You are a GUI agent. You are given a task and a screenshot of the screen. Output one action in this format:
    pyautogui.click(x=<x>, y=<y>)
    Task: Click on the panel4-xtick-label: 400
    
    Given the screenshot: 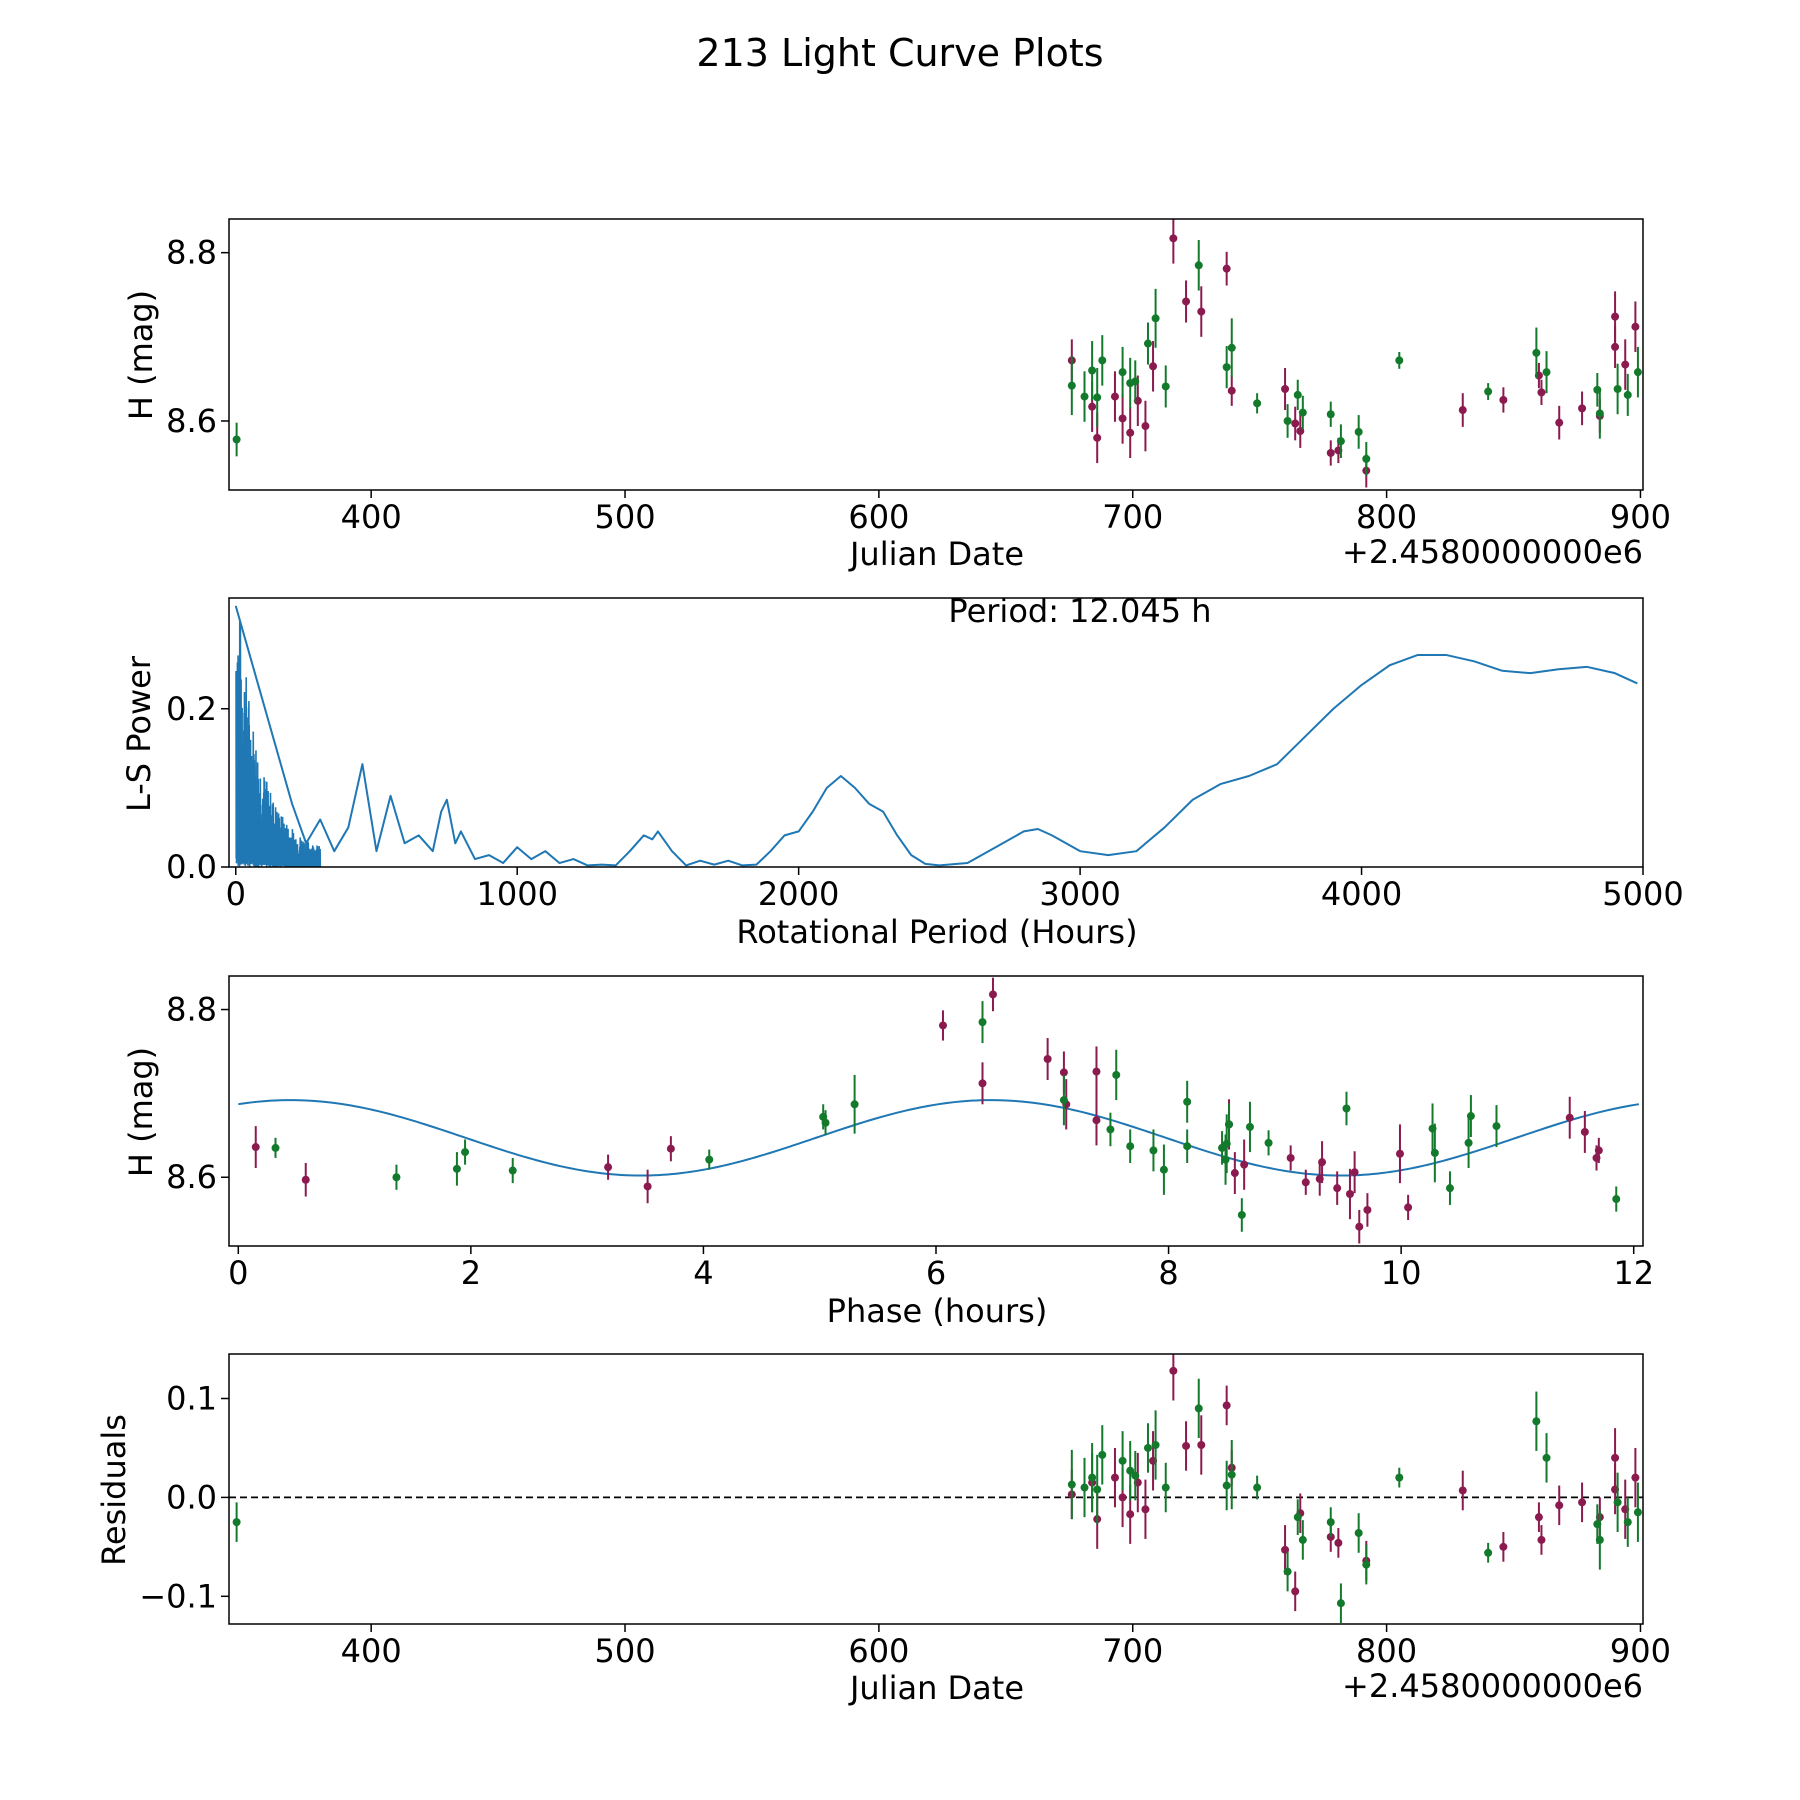 What is the action you would take?
    pyautogui.click(x=371, y=1651)
    